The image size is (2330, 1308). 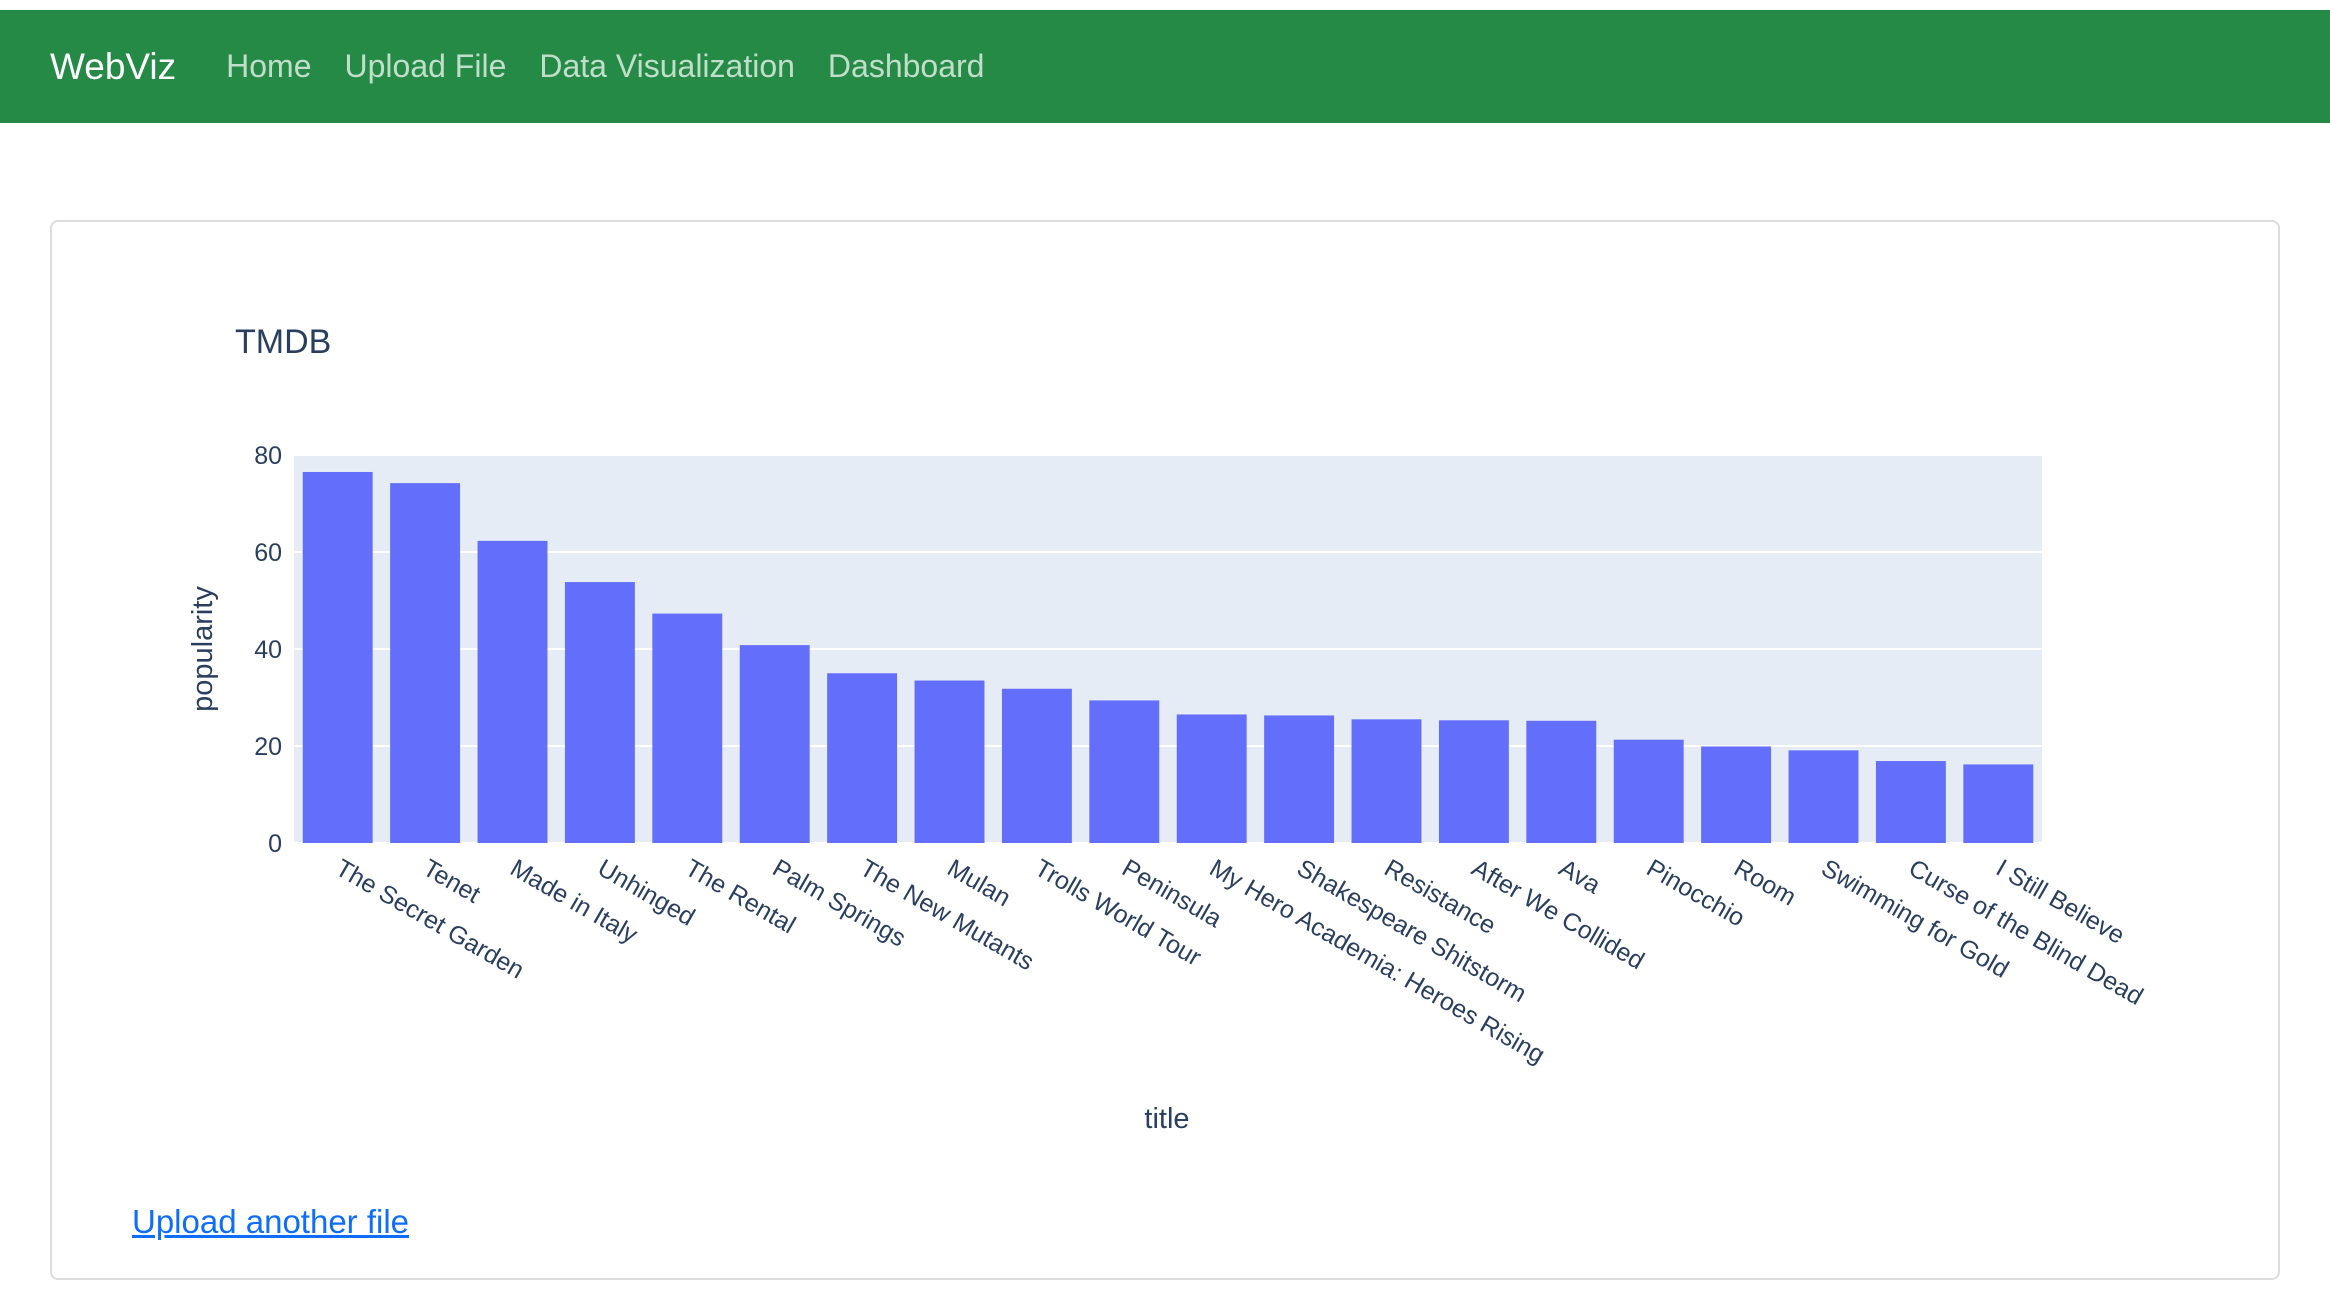 What do you see at coordinates (268, 456) in the screenshot?
I see `y-tick-label: 80` at bounding box center [268, 456].